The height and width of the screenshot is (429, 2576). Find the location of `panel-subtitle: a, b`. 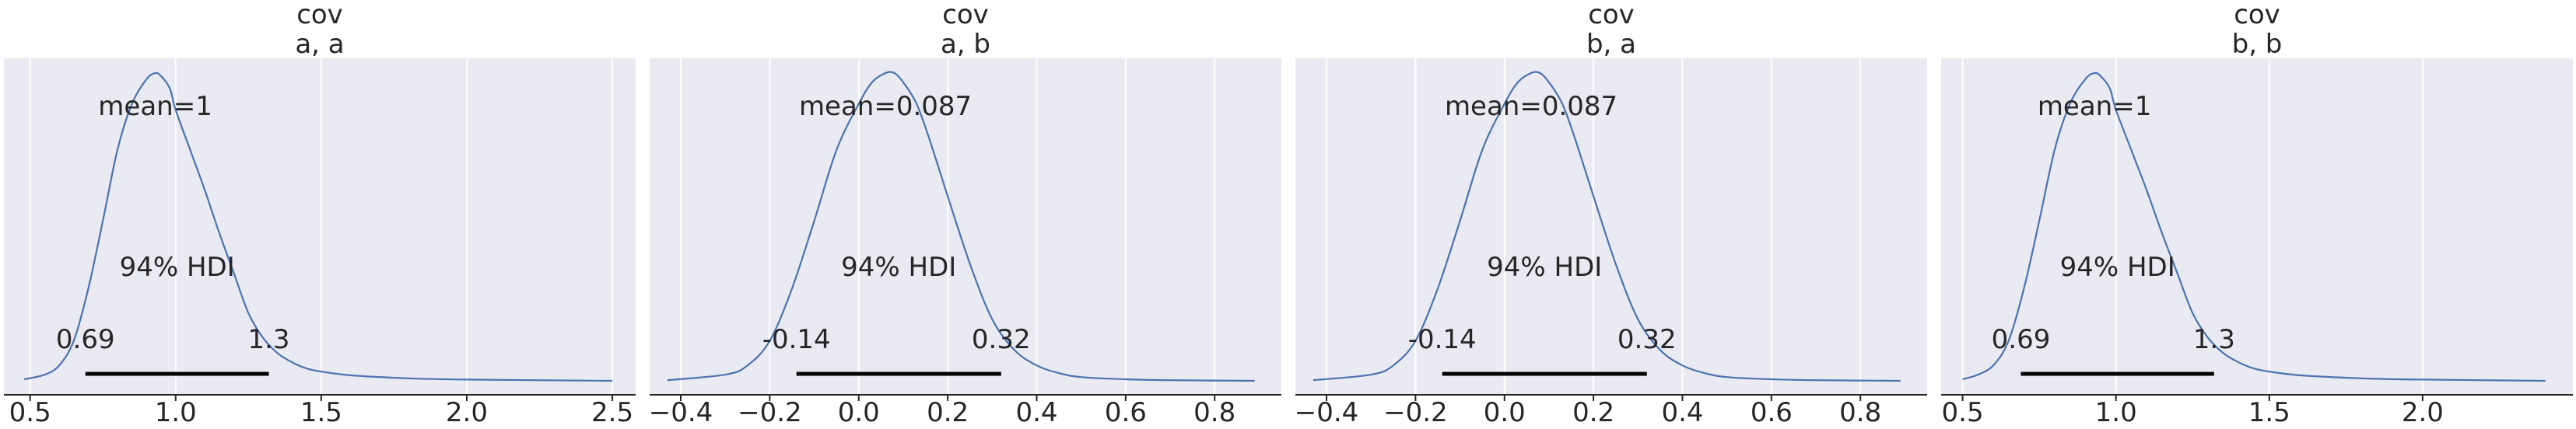

panel-subtitle: a, b is located at coordinates (966, 44).